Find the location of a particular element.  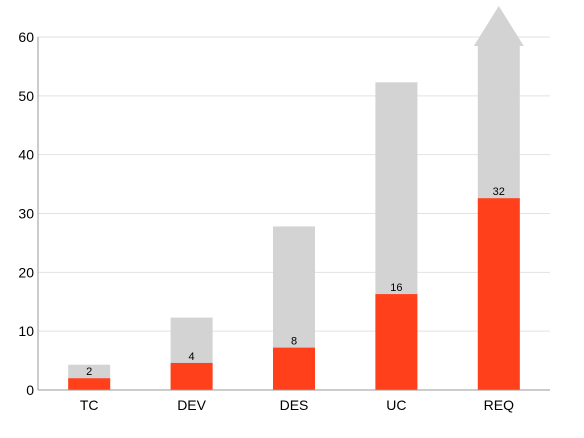

y-tick-label: 60 is located at coordinates (26, 37).